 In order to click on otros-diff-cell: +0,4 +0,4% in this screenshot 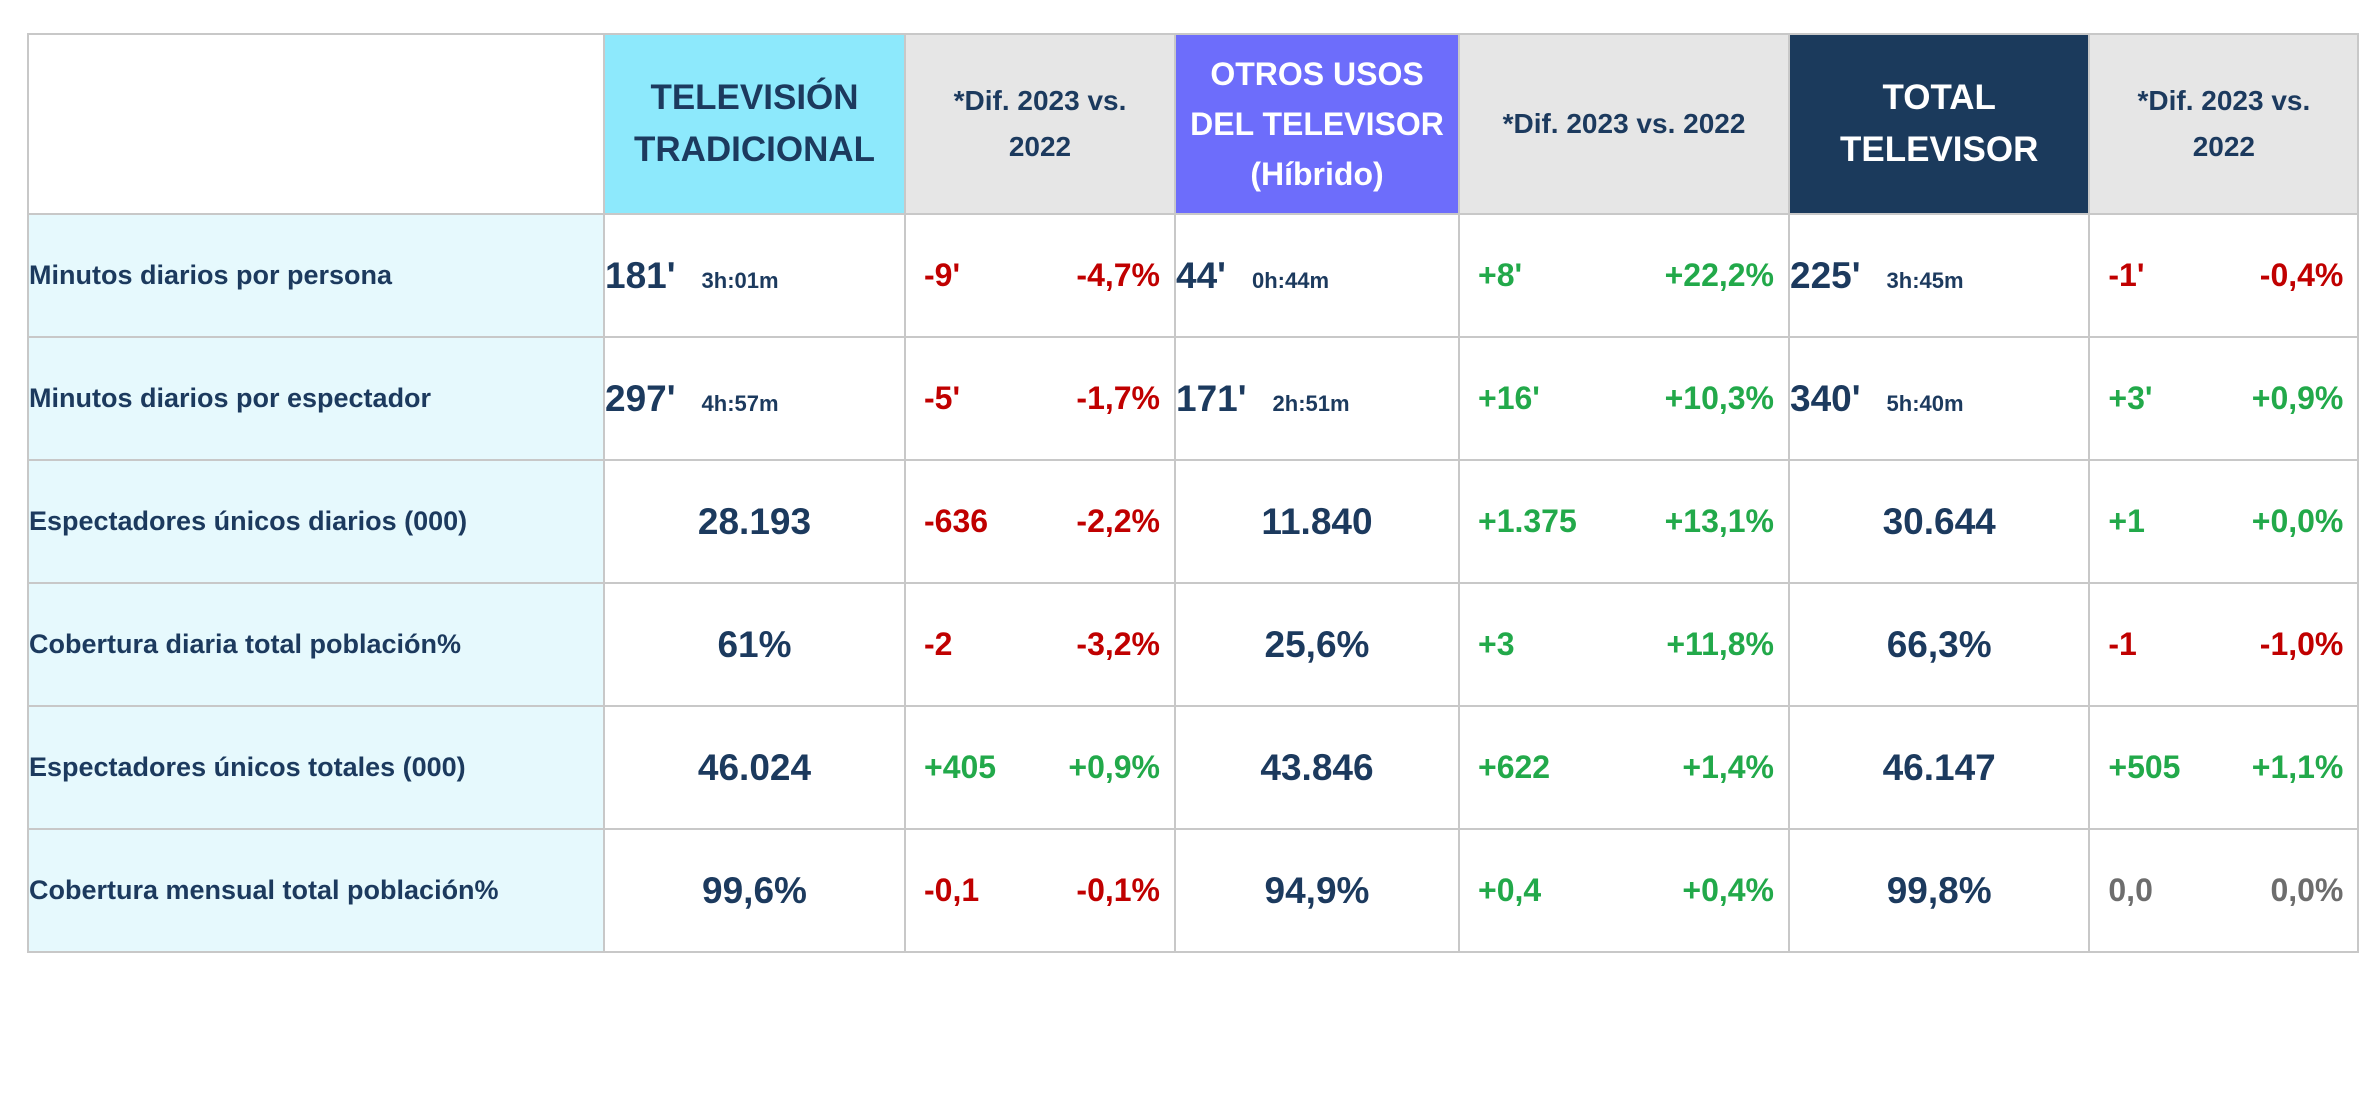, I will do `click(1624, 890)`.